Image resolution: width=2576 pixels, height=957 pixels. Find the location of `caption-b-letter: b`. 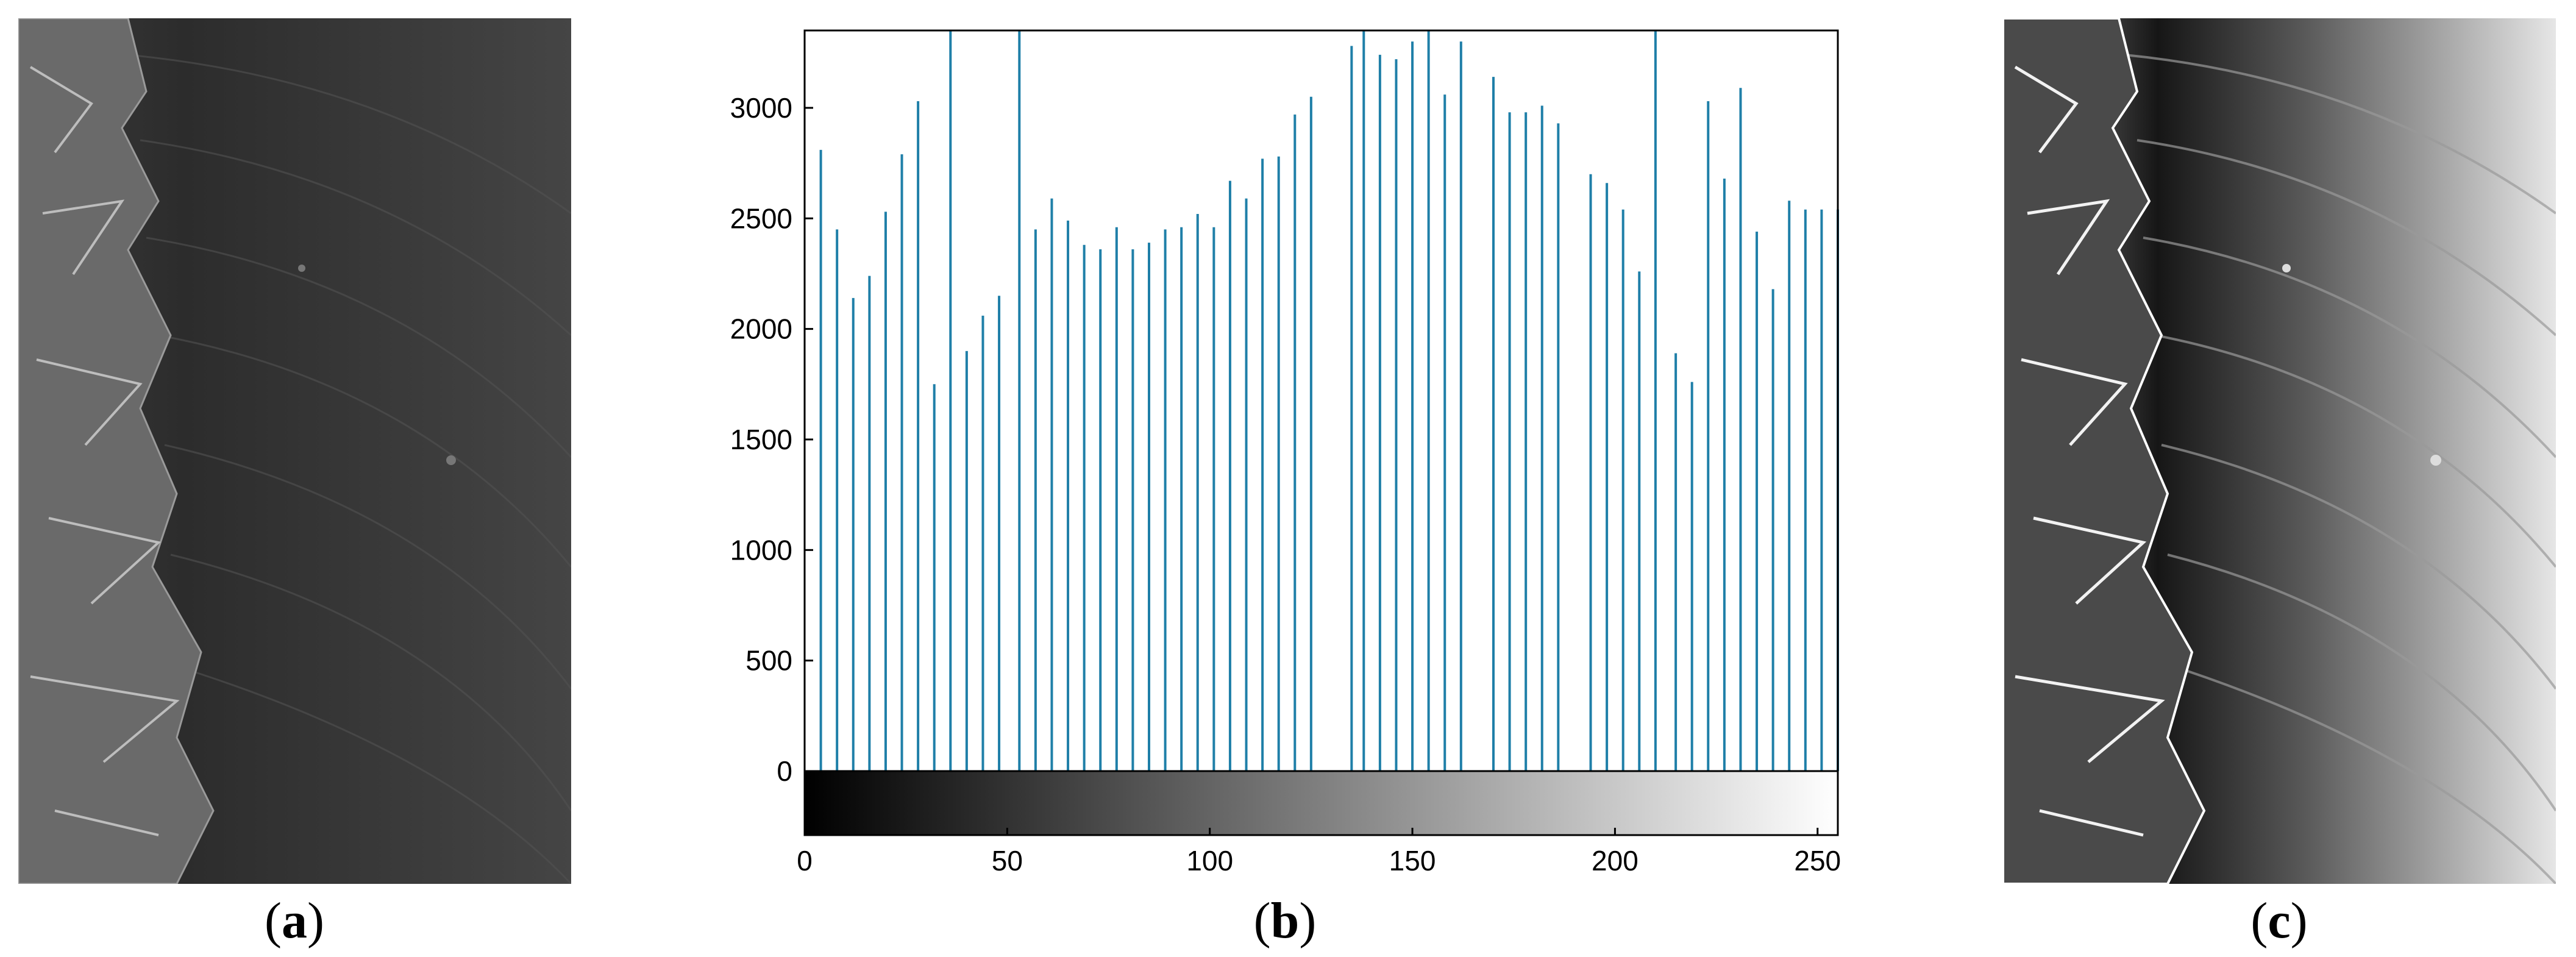

caption-b-letter: b is located at coordinates (1285, 920).